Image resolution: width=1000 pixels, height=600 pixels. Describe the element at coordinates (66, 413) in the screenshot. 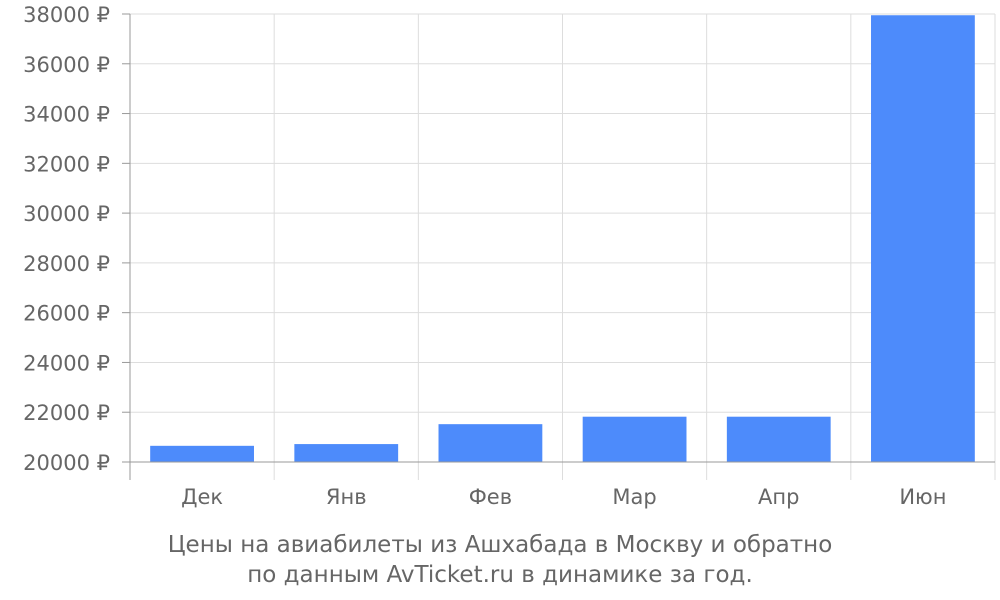

I see `y-tick-label: 22000 ₽` at that location.